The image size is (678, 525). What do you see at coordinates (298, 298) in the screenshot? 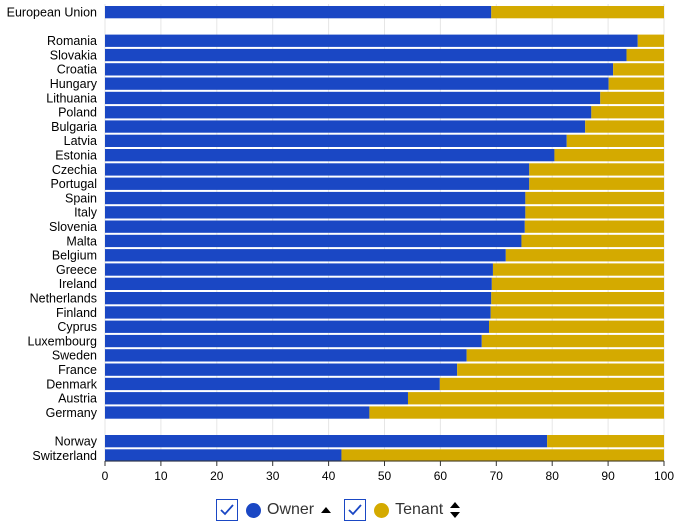
I see `bar-owner-netherlands` at bounding box center [298, 298].